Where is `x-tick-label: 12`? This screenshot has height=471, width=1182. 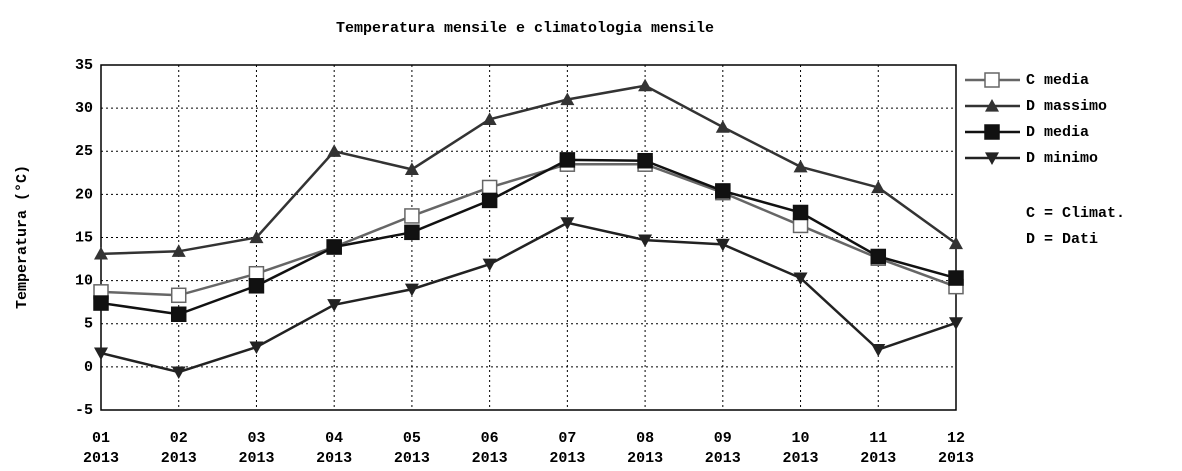
x-tick-label: 12 is located at coordinates (956, 438).